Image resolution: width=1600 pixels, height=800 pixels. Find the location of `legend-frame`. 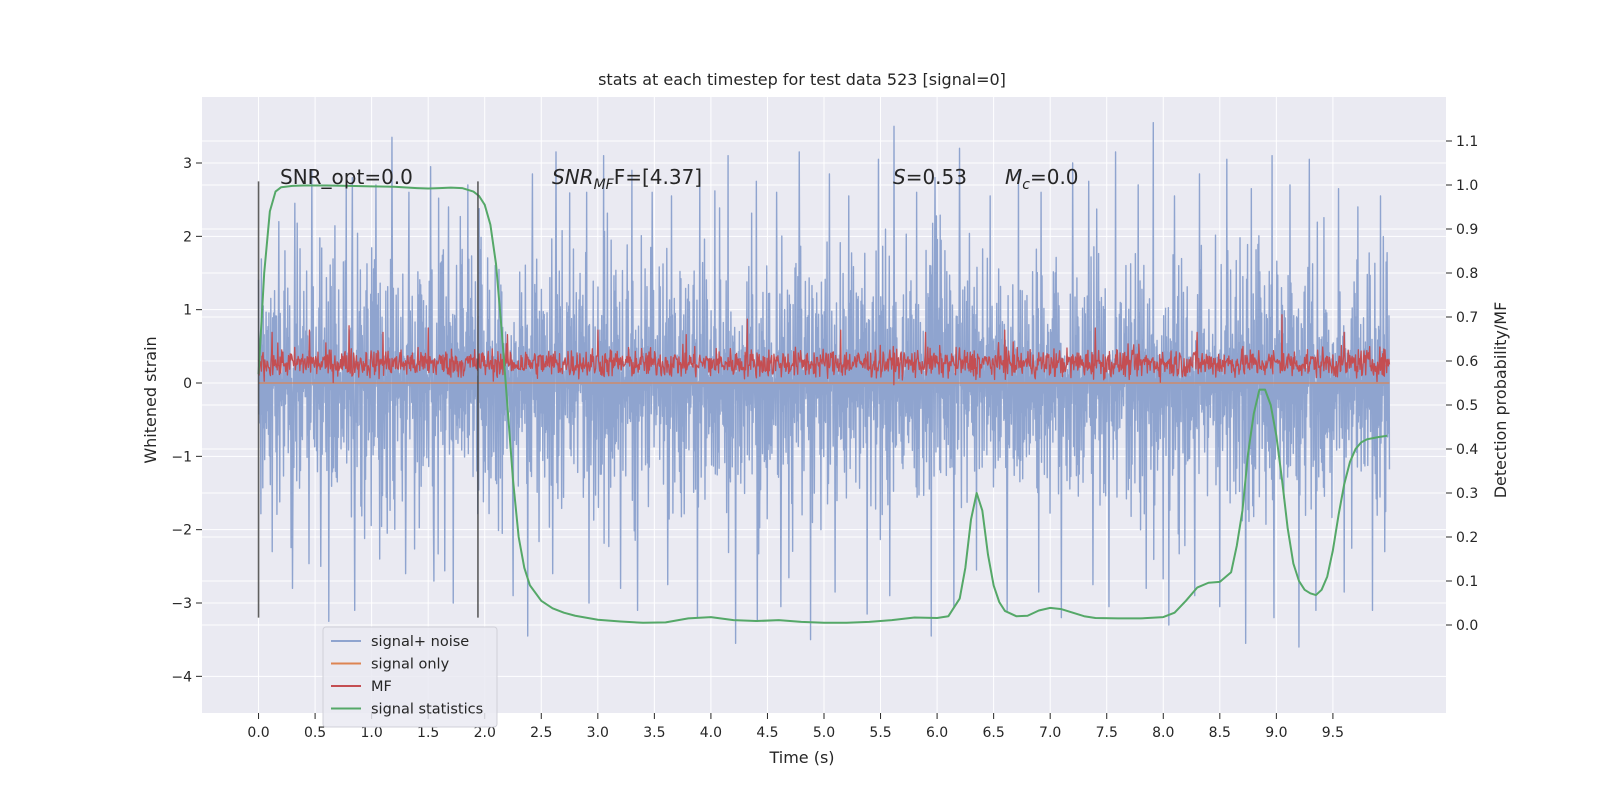

legend-frame is located at coordinates (410, 677).